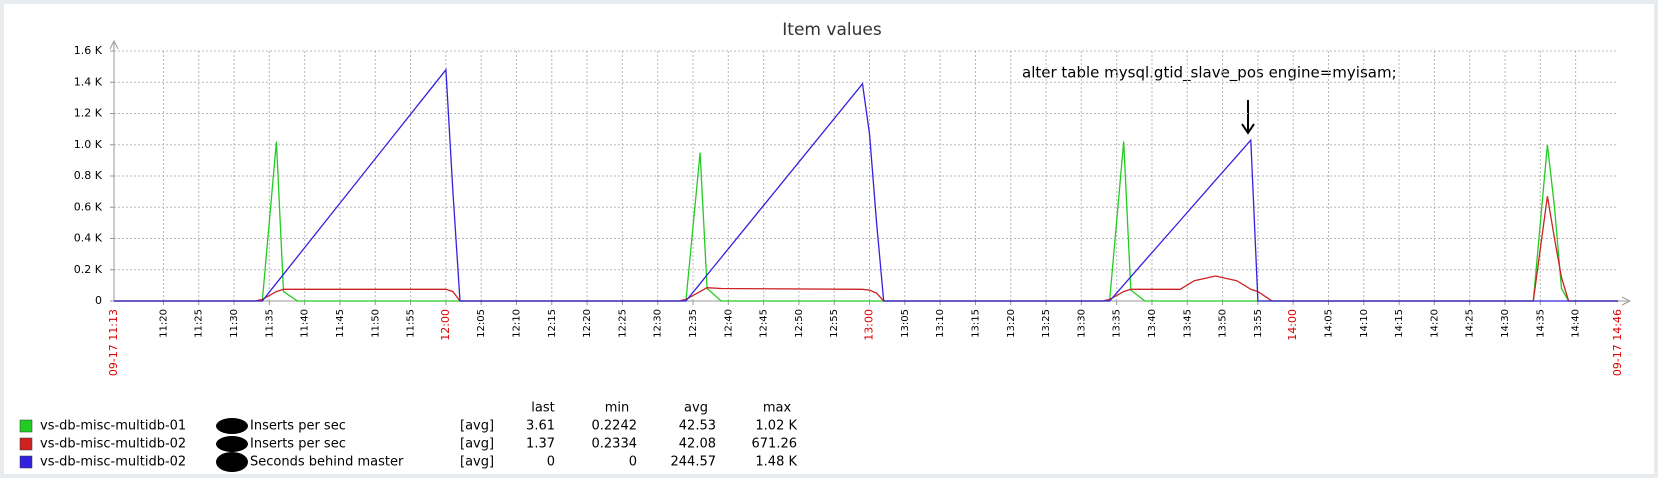 This screenshot has height=478, width=1658. What do you see at coordinates (1576, 323) in the screenshot?
I see `x-tick-label: 14:40` at bounding box center [1576, 323].